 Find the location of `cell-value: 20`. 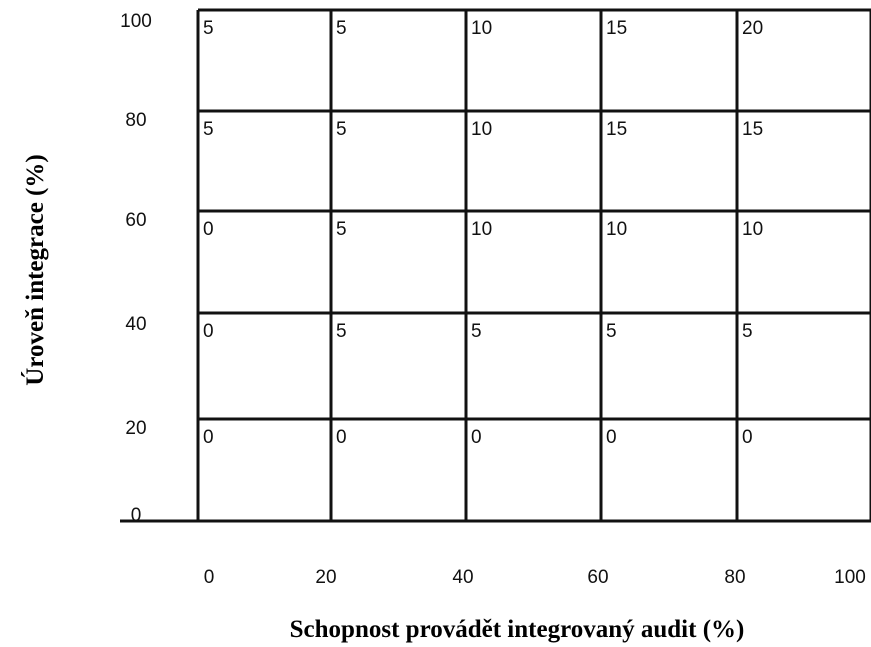

cell-value: 20 is located at coordinates (752, 28).